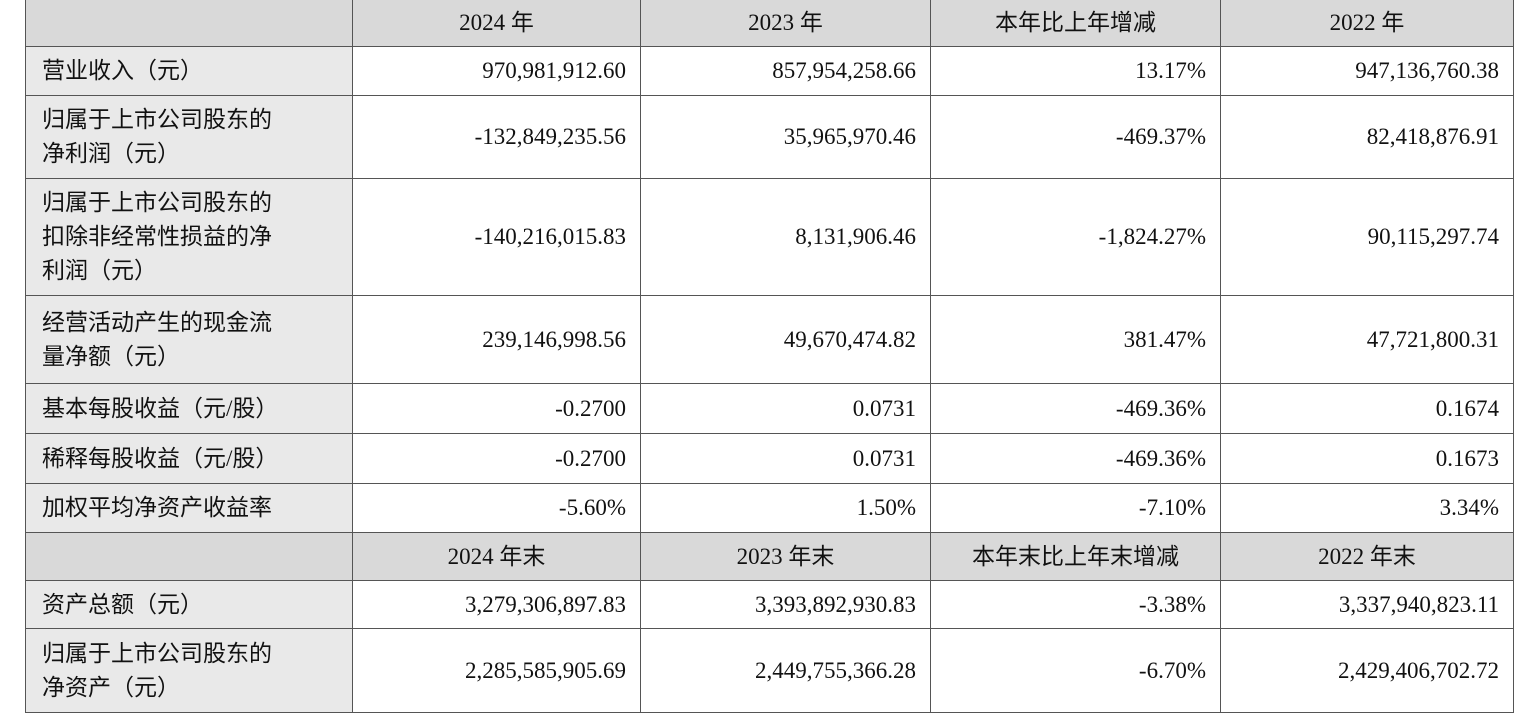 This screenshot has width=1523, height=722. I want to click on value-cell: 8,131,906.46, so click(785, 237).